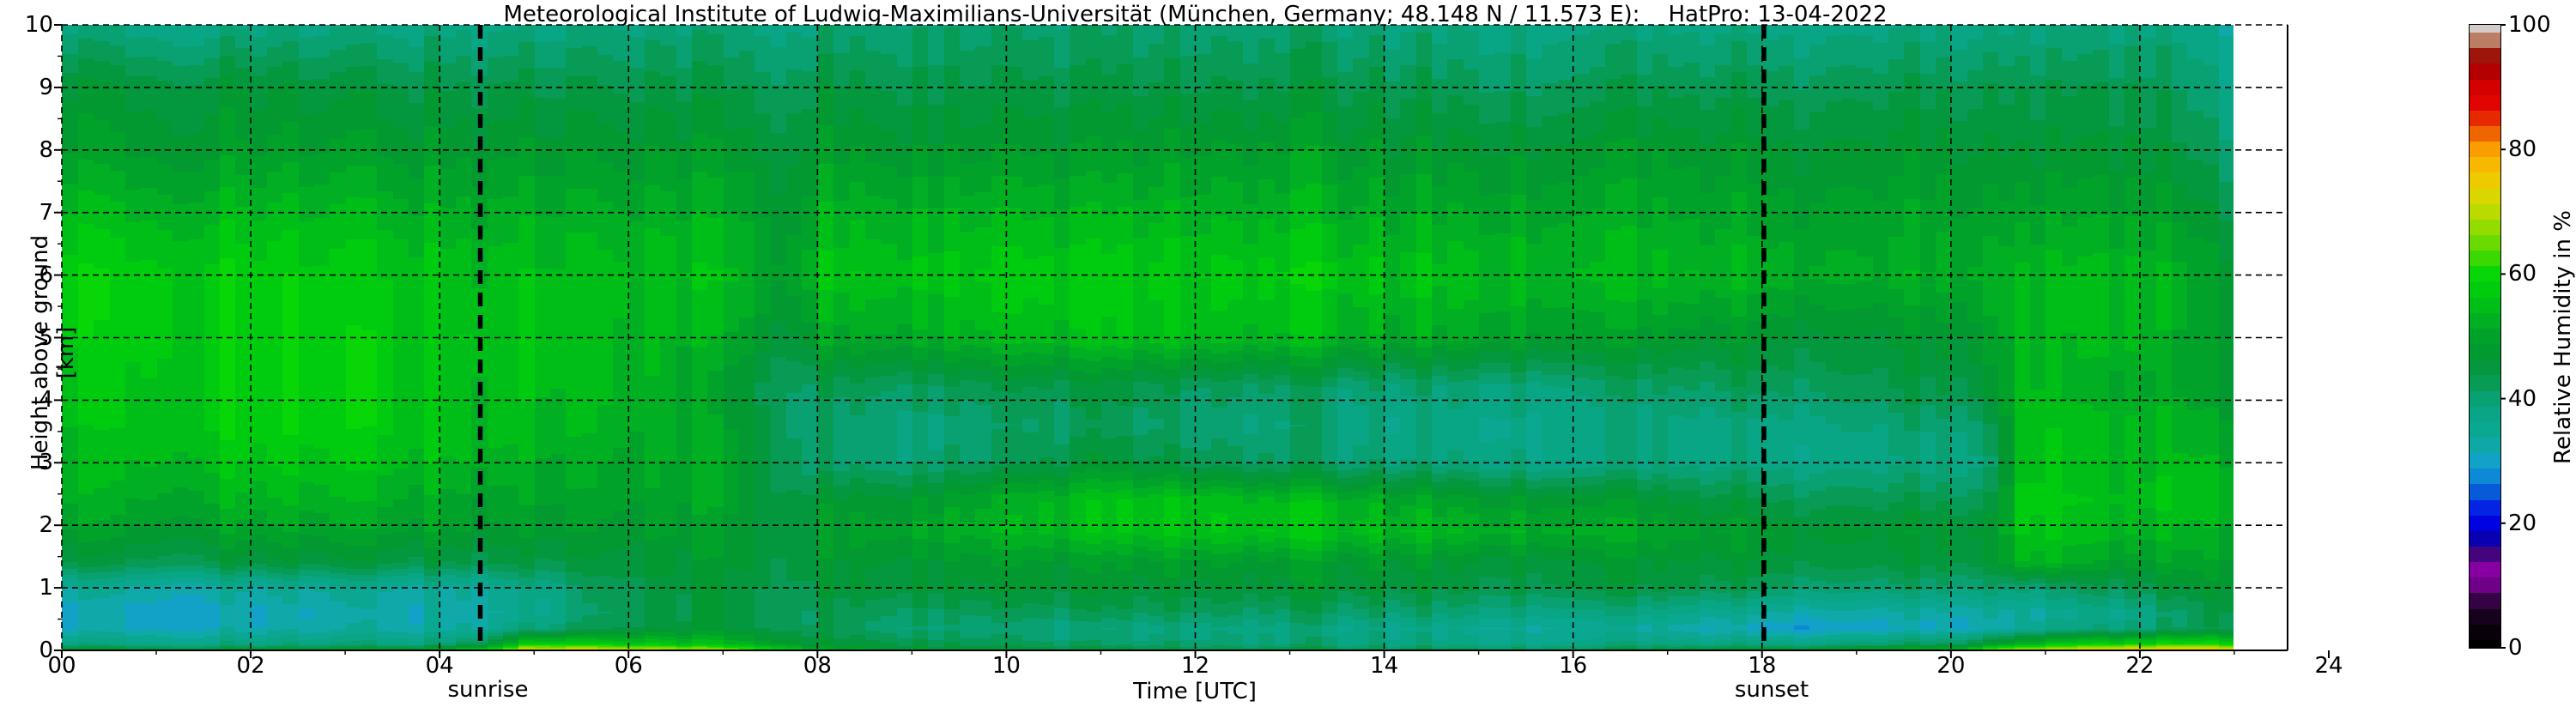 The image size is (2576, 707). I want to click on x-tick-label: 04, so click(439, 666).